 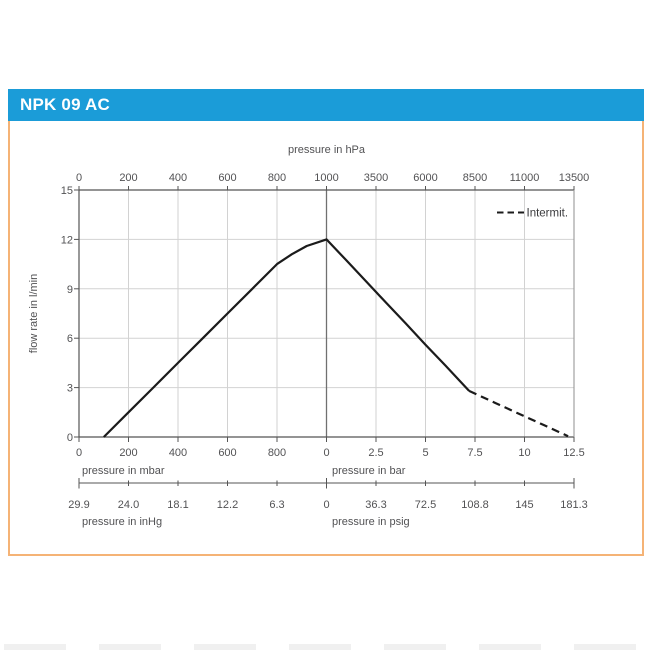 What do you see at coordinates (65, 104) in the screenshot?
I see `page-title: NPK 09 AC` at bounding box center [65, 104].